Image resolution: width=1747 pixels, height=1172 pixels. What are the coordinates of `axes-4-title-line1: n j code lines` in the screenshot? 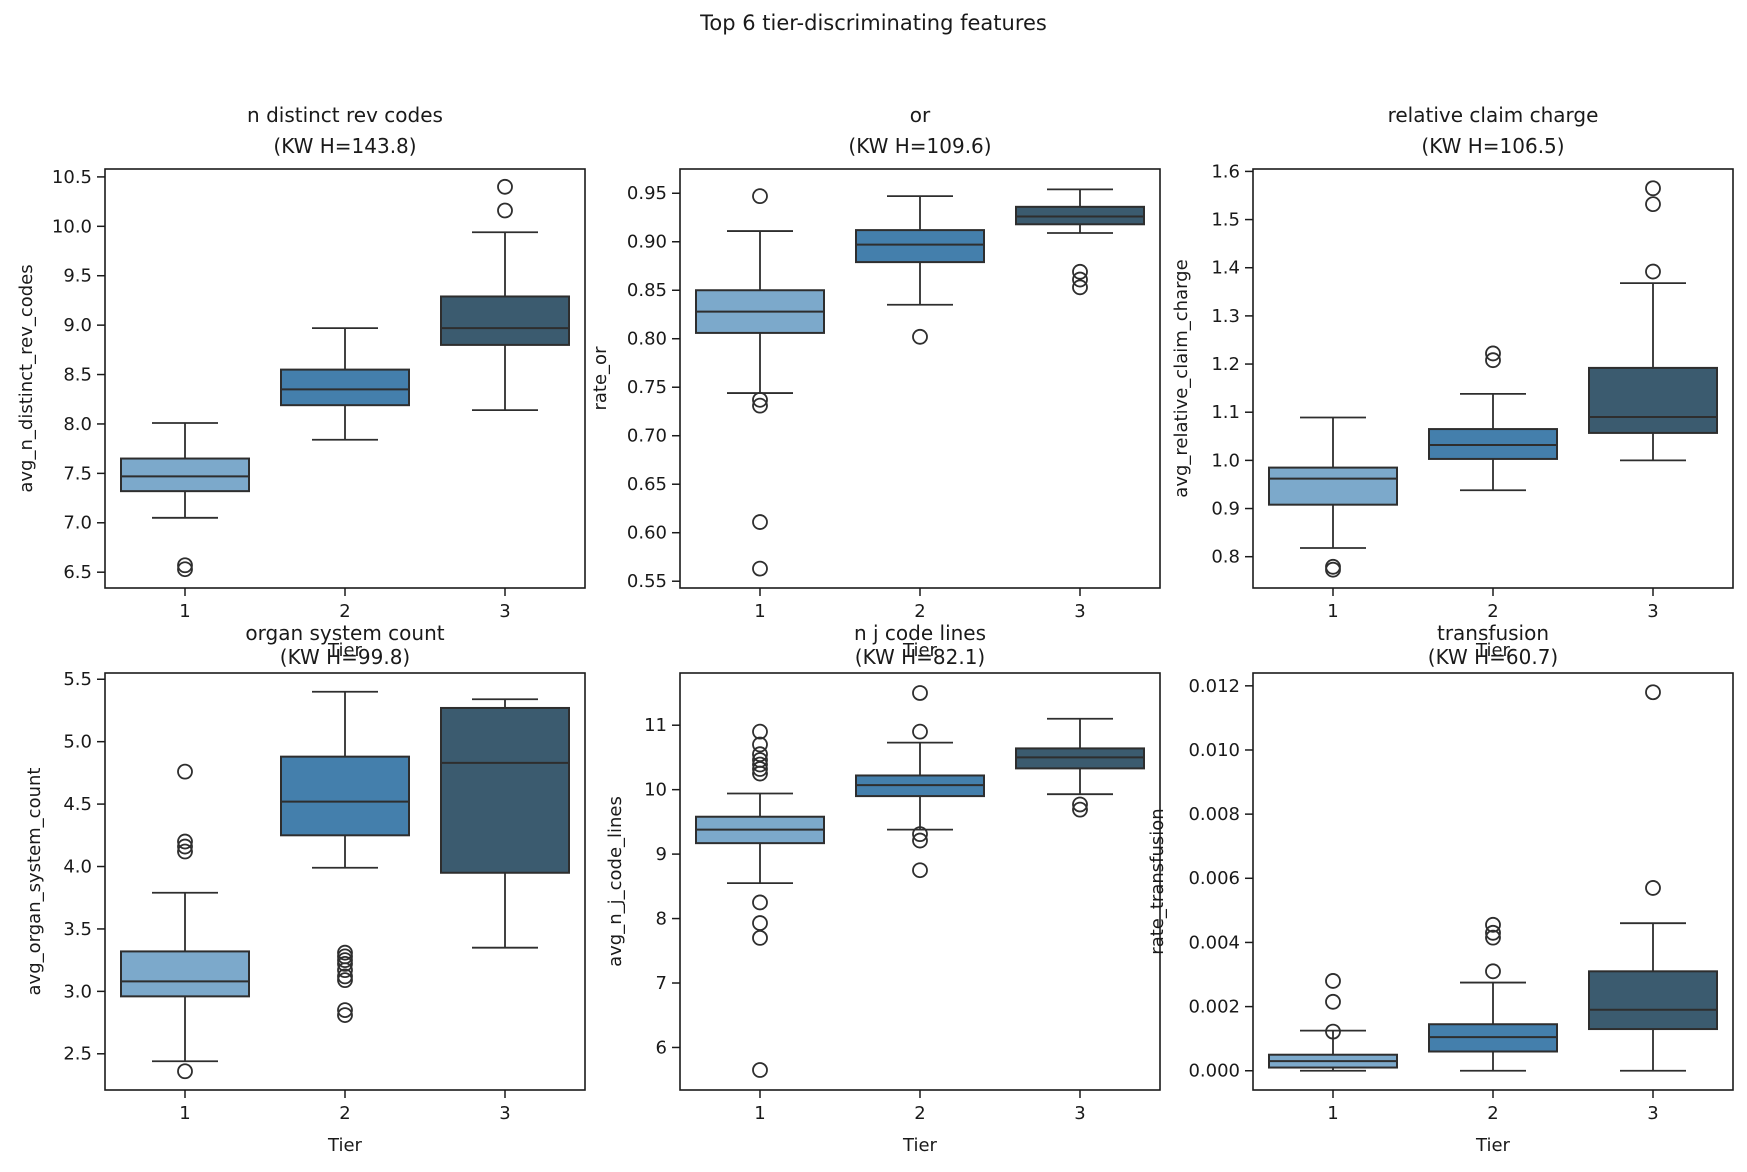 It's located at (920, 633).